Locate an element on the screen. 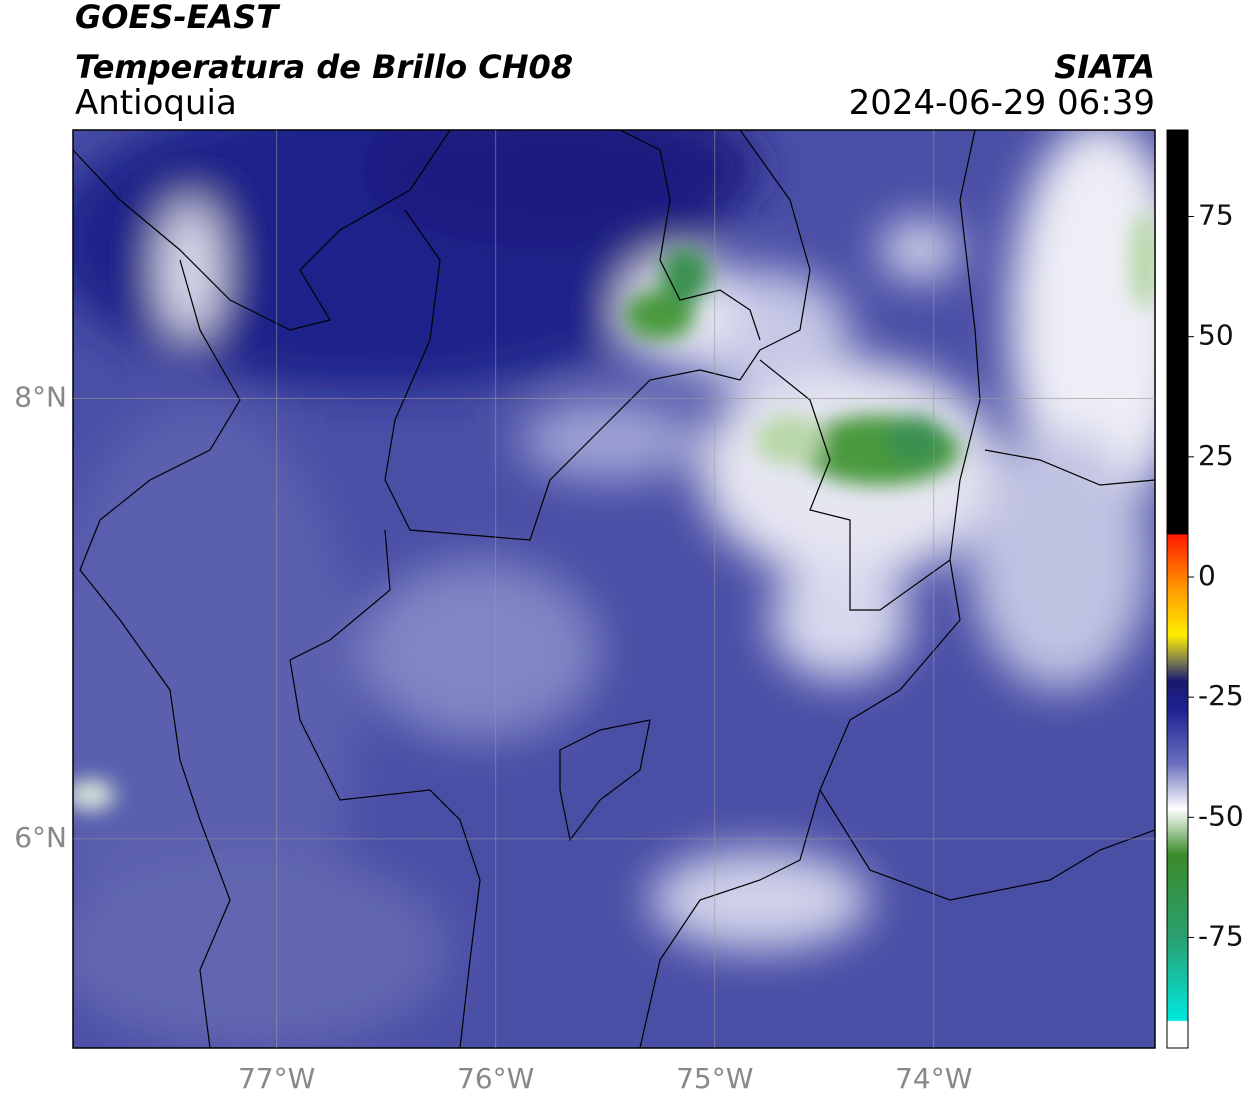 Image resolution: width=1252 pixels, height=1099 pixels. colorbar-tick-label: -50 is located at coordinates (1221, 815).